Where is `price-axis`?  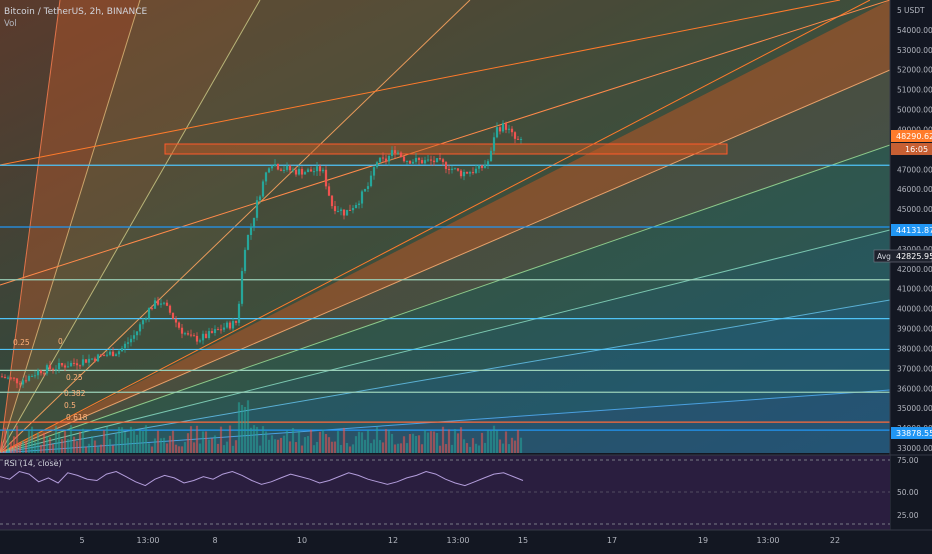 price-axis is located at coordinates (911, 275).